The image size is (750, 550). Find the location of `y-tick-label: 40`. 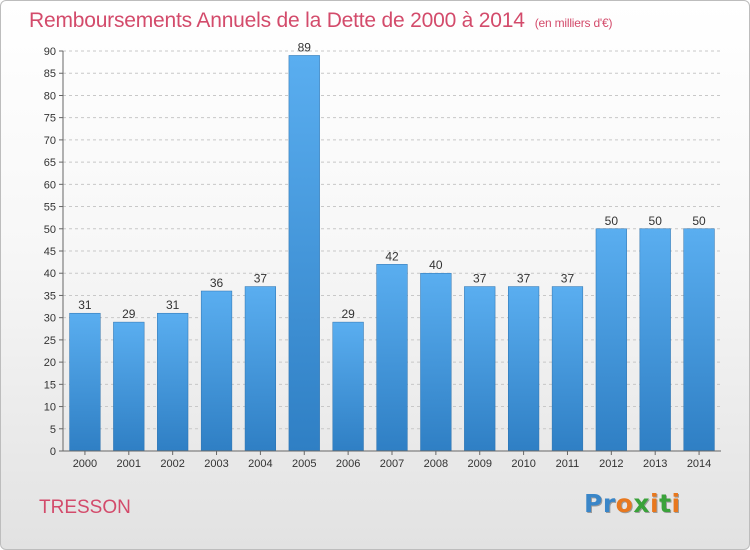

y-tick-label: 40 is located at coordinates (50, 274).